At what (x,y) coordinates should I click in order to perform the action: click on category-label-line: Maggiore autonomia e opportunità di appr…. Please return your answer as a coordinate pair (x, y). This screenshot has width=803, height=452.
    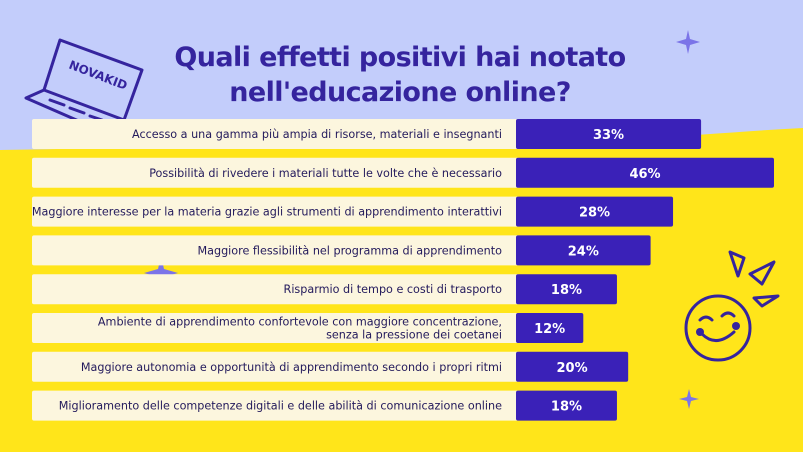
    Looking at the image, I should click on (291, 367).